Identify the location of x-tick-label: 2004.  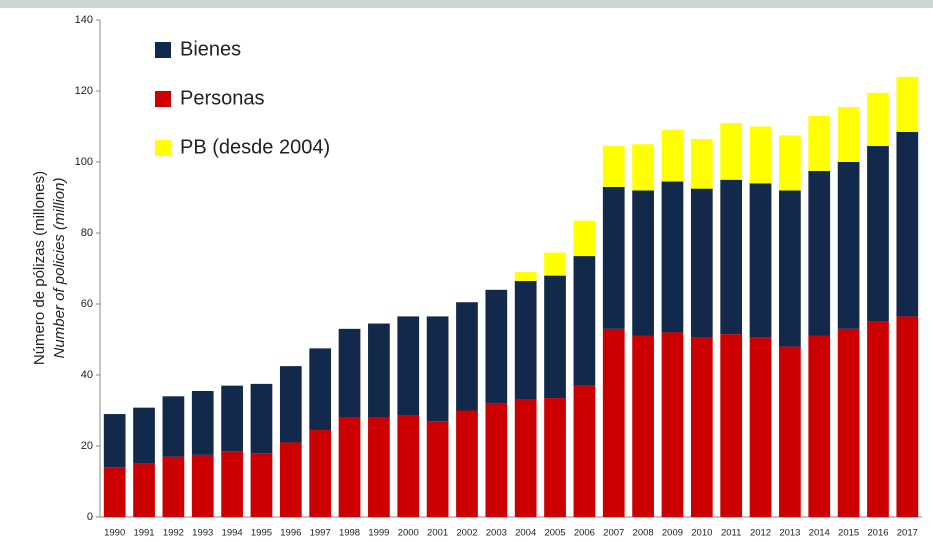
(525, 533).